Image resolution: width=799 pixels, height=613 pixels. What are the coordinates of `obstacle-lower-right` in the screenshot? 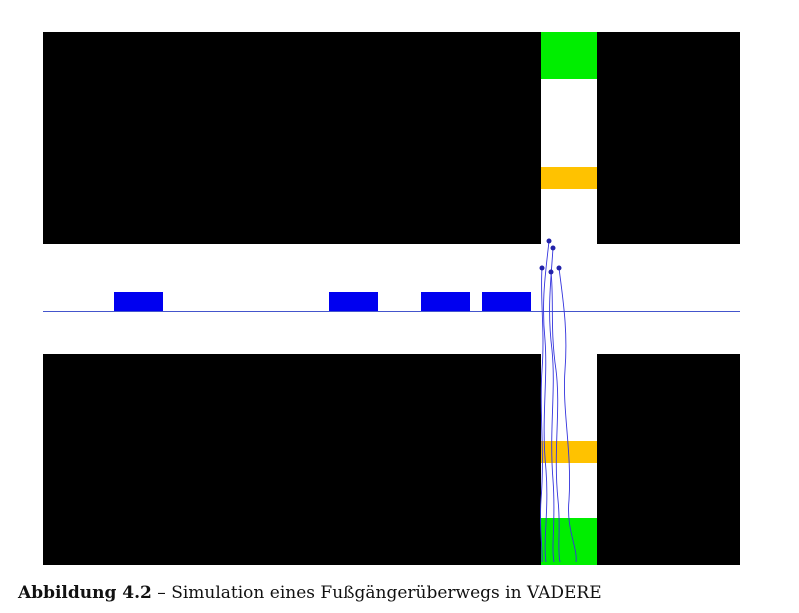 It's located at (668, 459).